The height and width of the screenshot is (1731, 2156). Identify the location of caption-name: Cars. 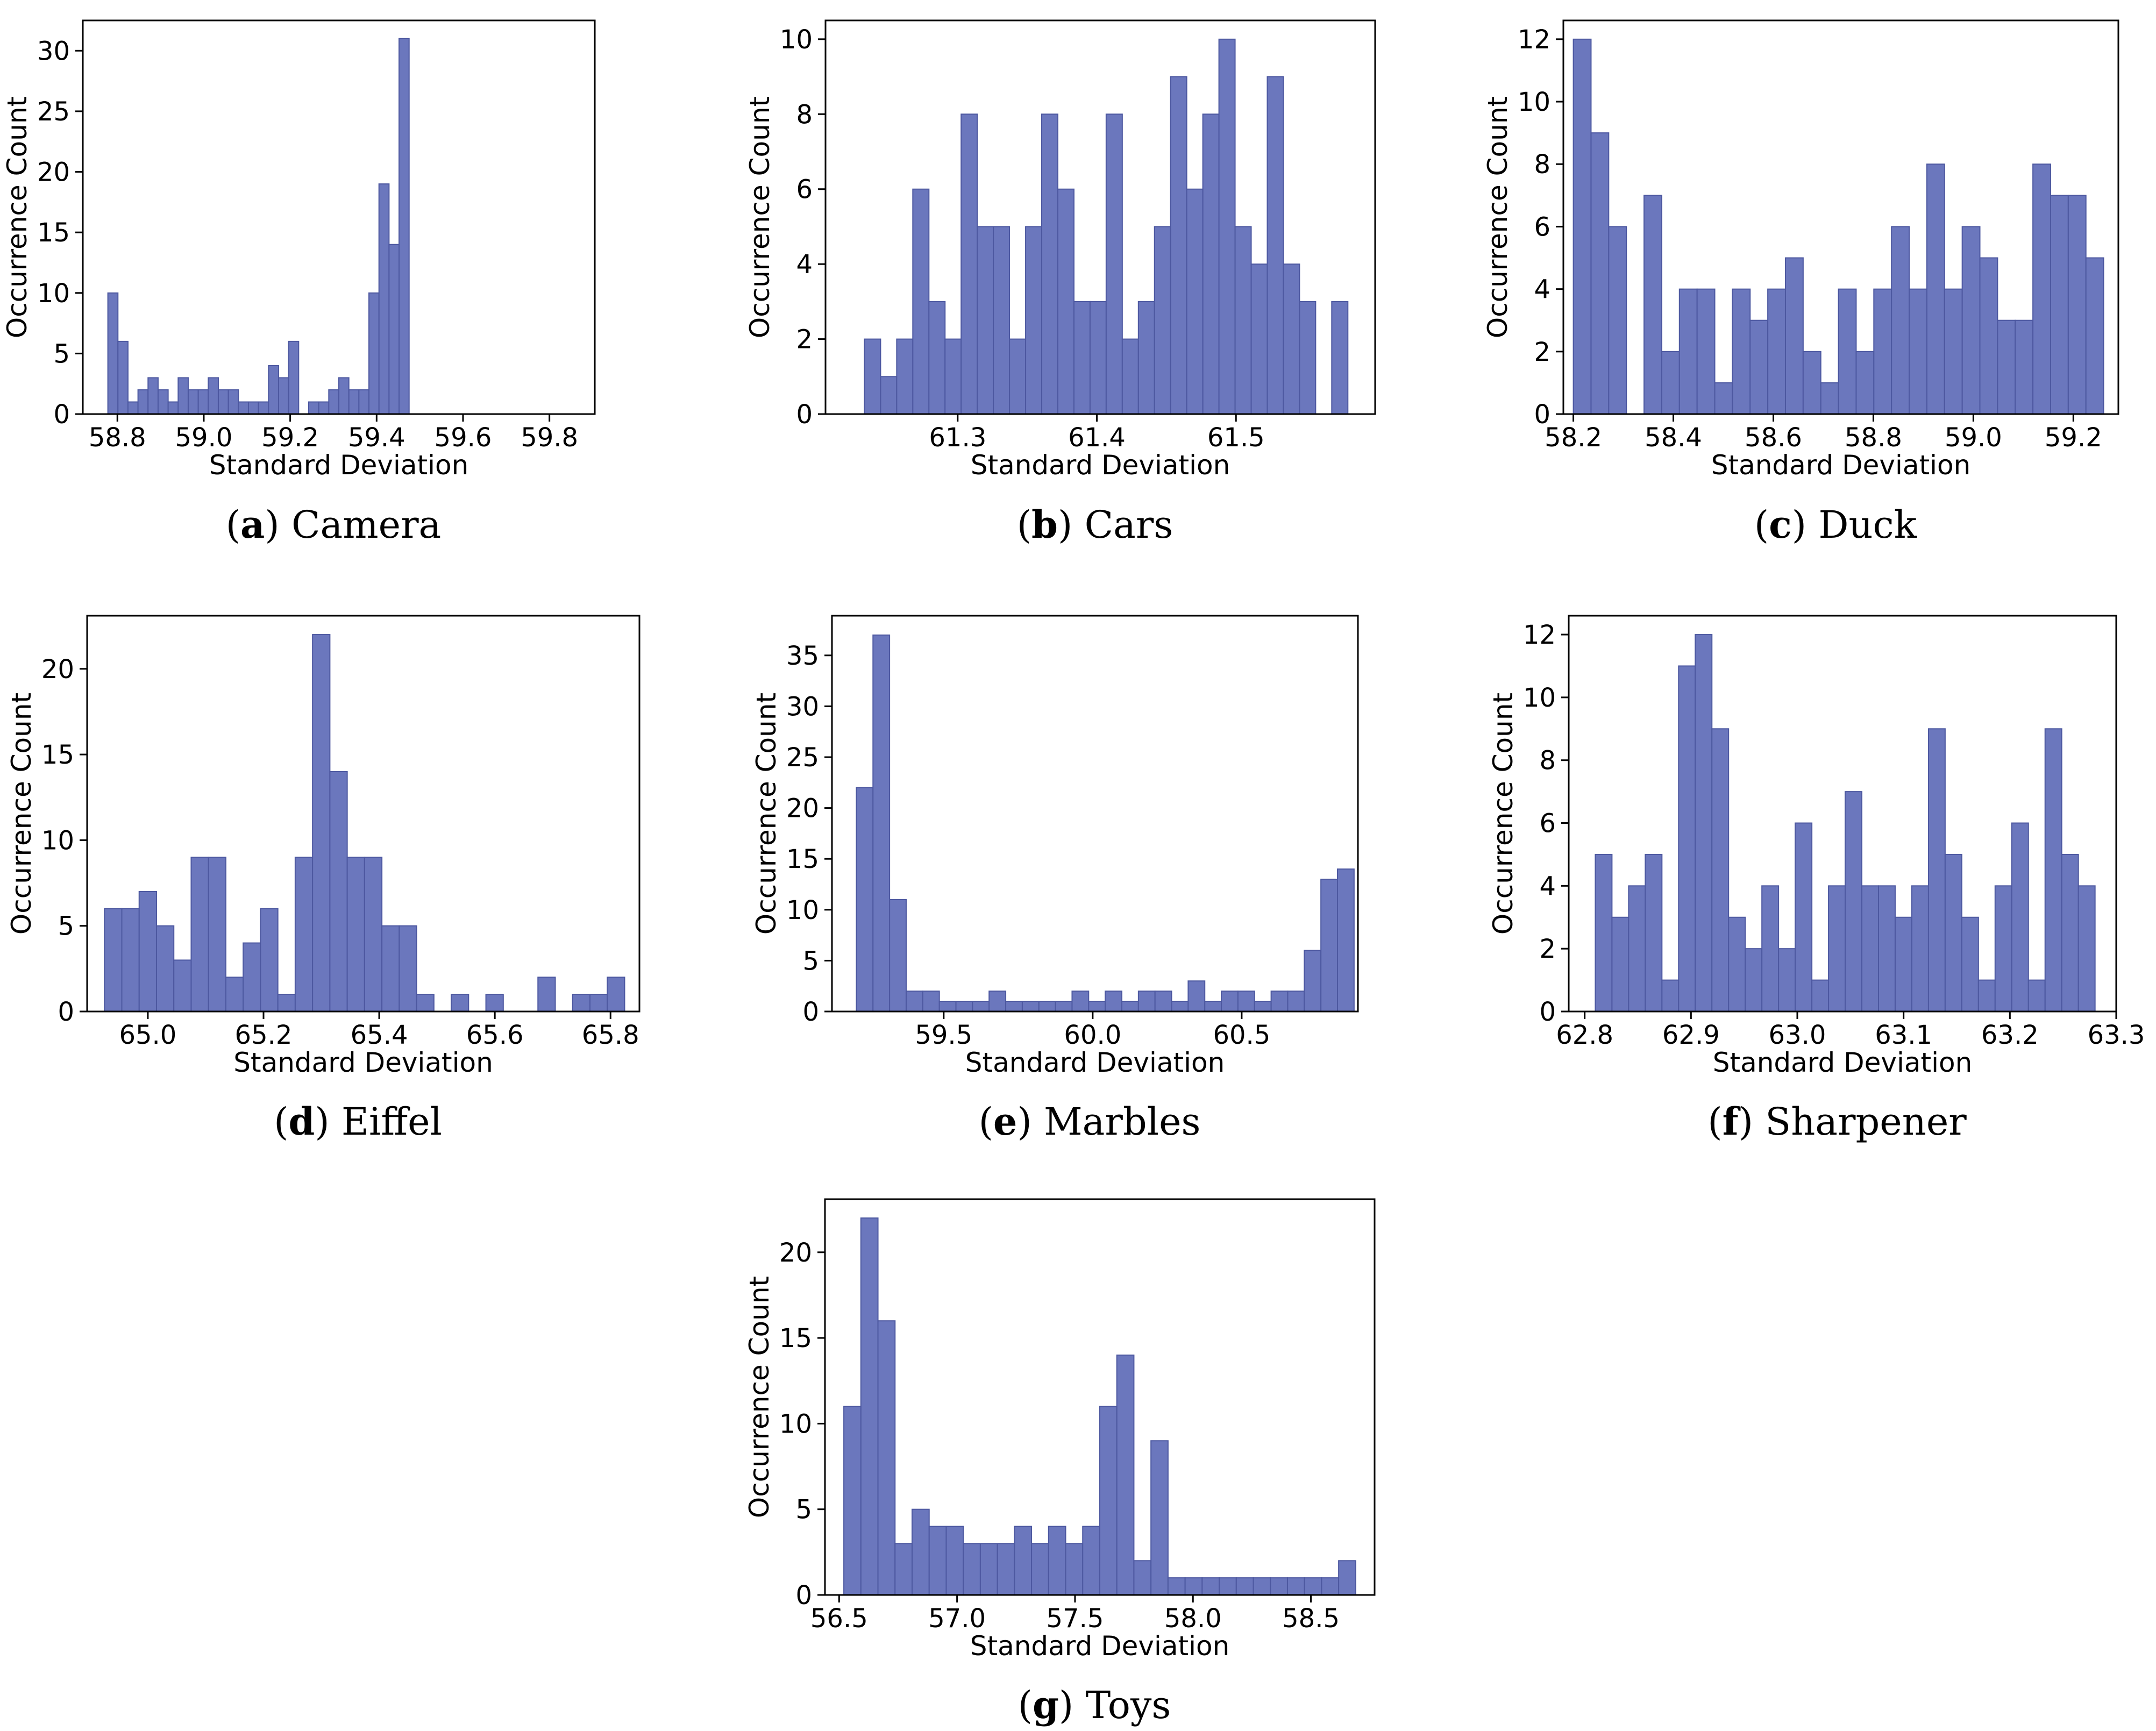
(1129, 525).